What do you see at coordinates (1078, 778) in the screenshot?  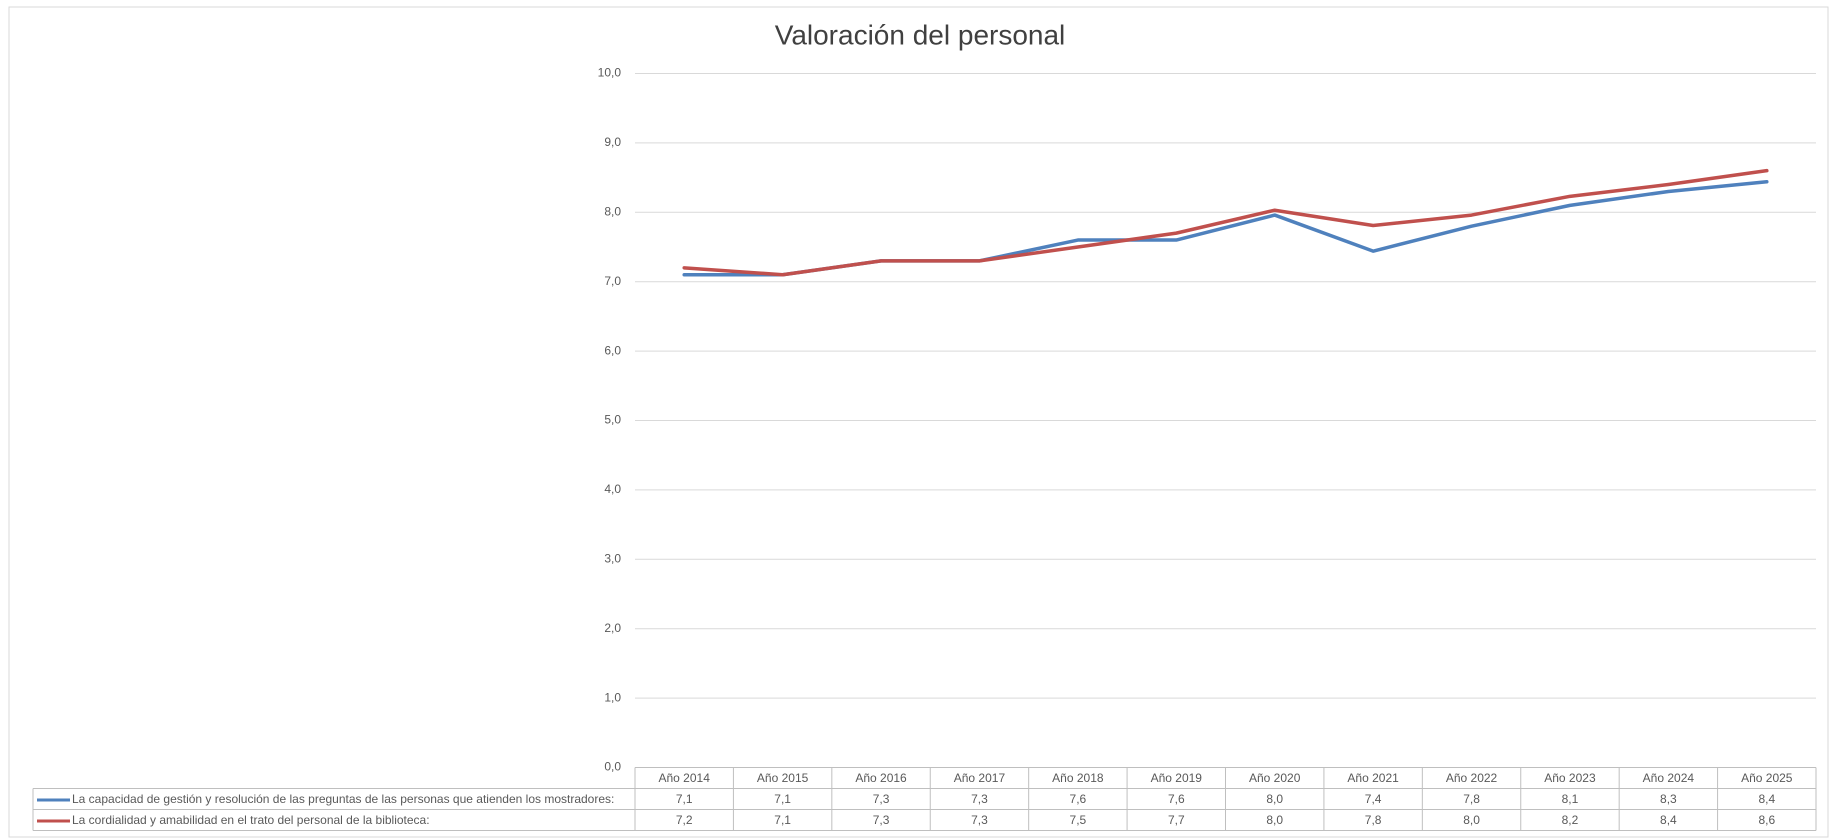 I see `x-tick-label: Año 2018` at bounding box center [1078, 778].